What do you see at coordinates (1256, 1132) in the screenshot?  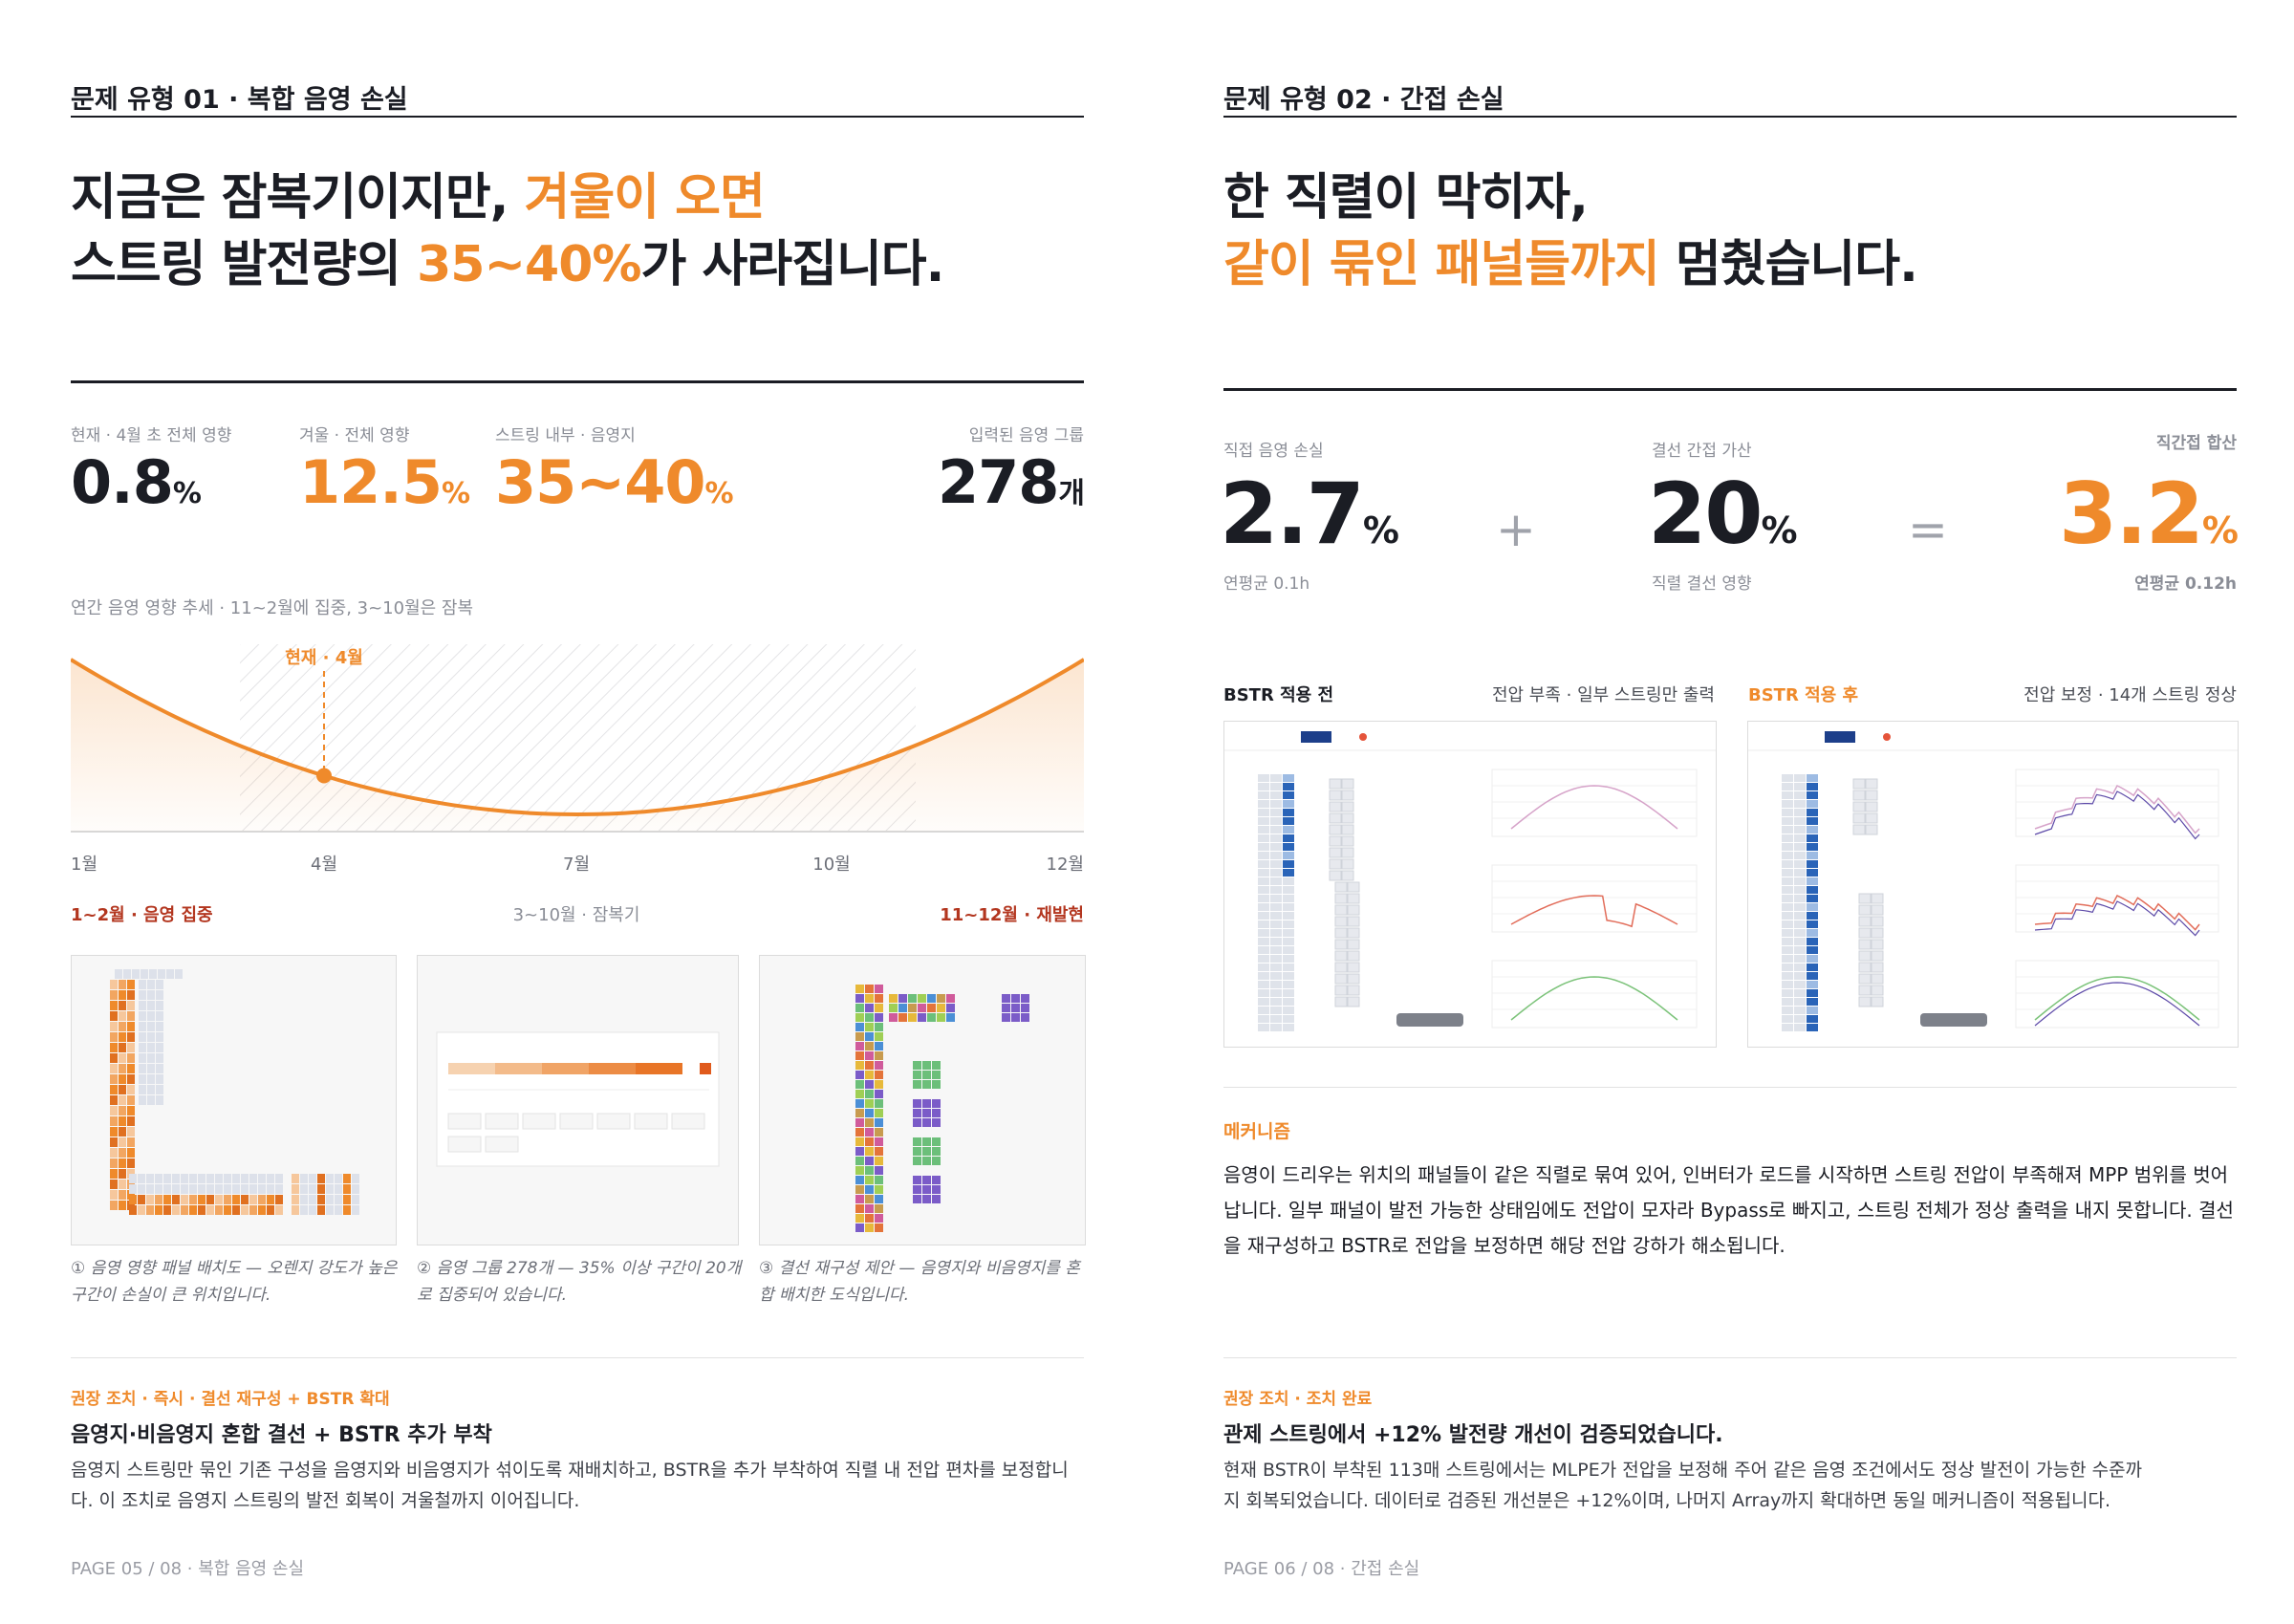 I see `mechanism-label: 메커니즘` at bounding box center [1256, 1132].